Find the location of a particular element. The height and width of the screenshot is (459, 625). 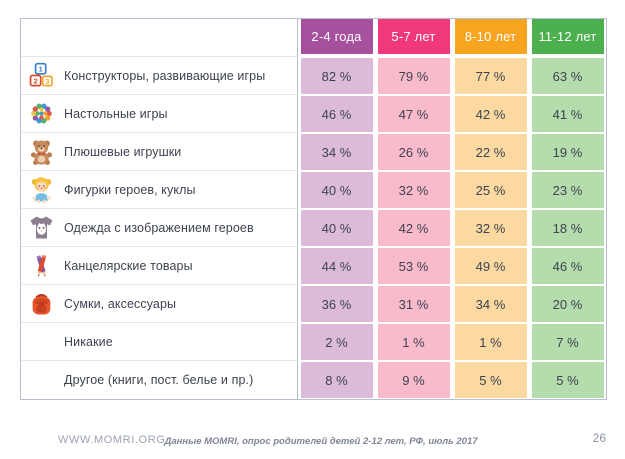

value-cell: 23 % is located at coordinates (567, 190).